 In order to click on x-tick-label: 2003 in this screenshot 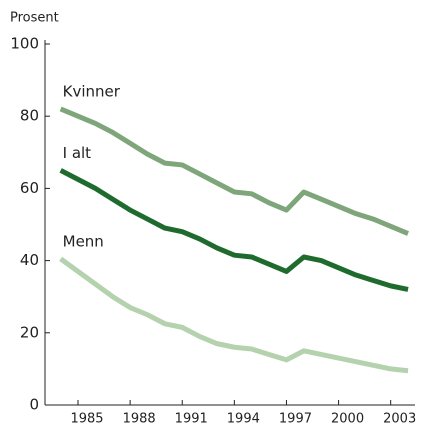, I will do `click(399, 419)`.